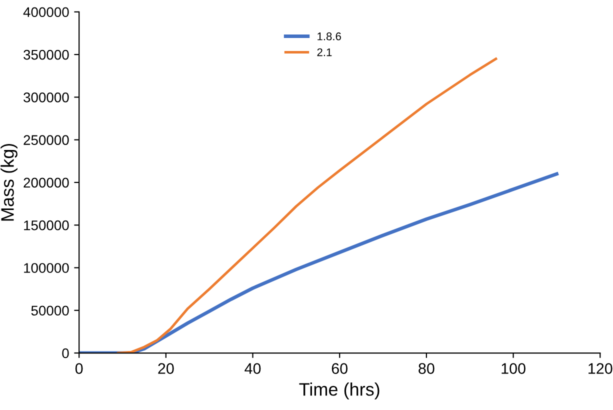 This screenshot has height=410, width=613. Describe the element at coordinates (79, 368) in the screenshot. I see `x-tick-label: 0` at that location.